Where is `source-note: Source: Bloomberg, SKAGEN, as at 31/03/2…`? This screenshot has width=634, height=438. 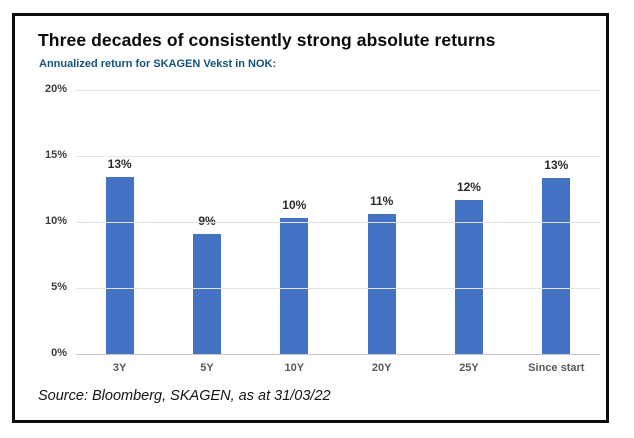 source-note: Source: Bloomberg, SKAGEN, as at 31/03/2… is located at coordinates (184, 396).